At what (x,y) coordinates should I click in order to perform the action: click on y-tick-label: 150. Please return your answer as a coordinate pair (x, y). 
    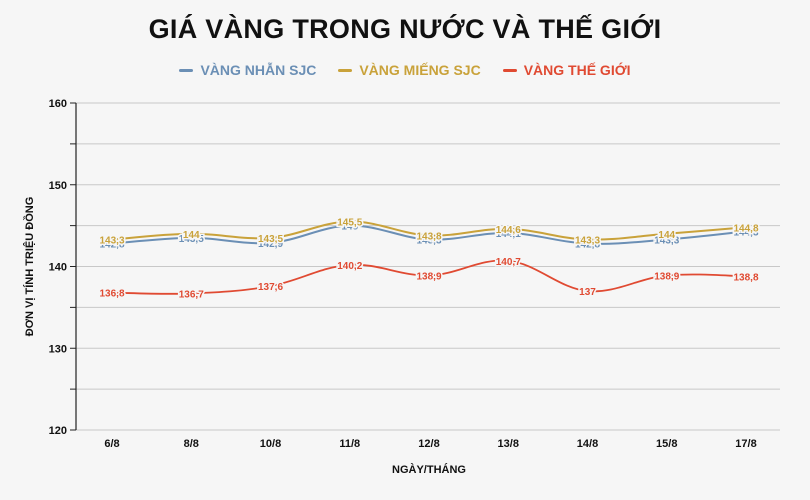
    Looking at the image, I should click on (58, 186).